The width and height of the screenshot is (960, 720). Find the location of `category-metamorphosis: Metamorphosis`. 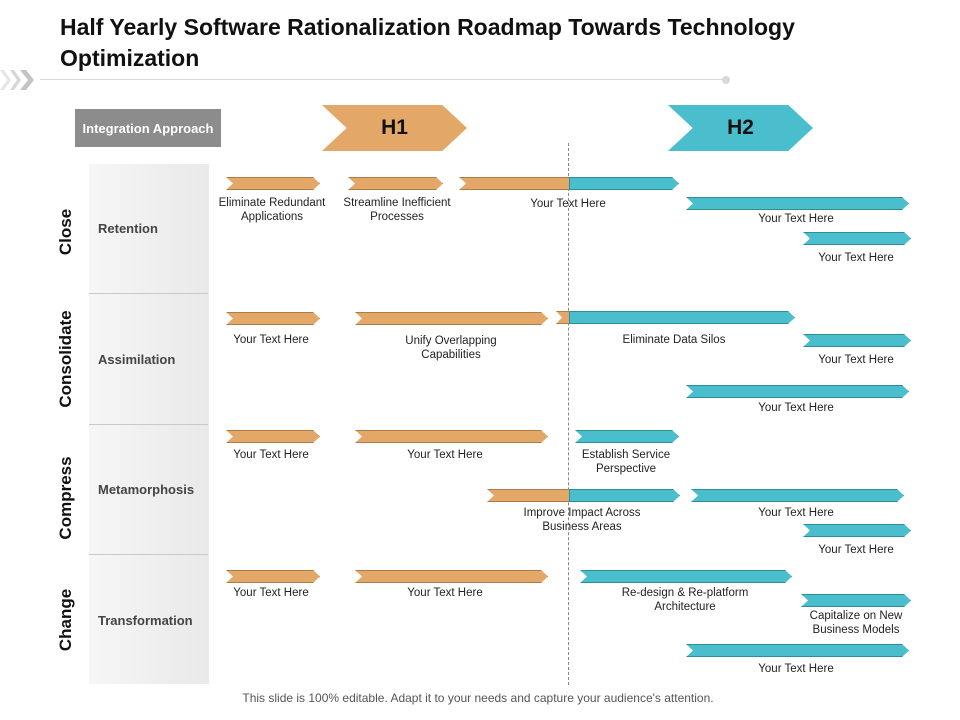

category-metamorphosis: Metamorphosis is located at coordinates (146, 489).